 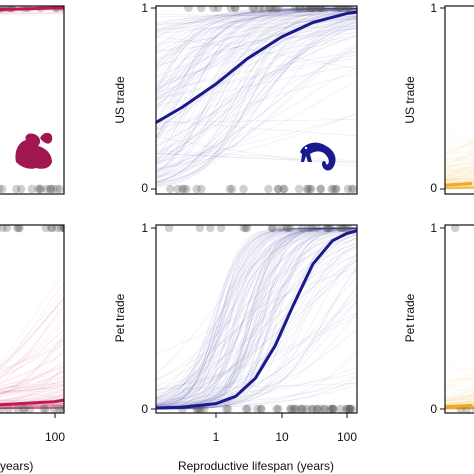 I want to click on frame-left-bottom, so click(x=32, y=319).